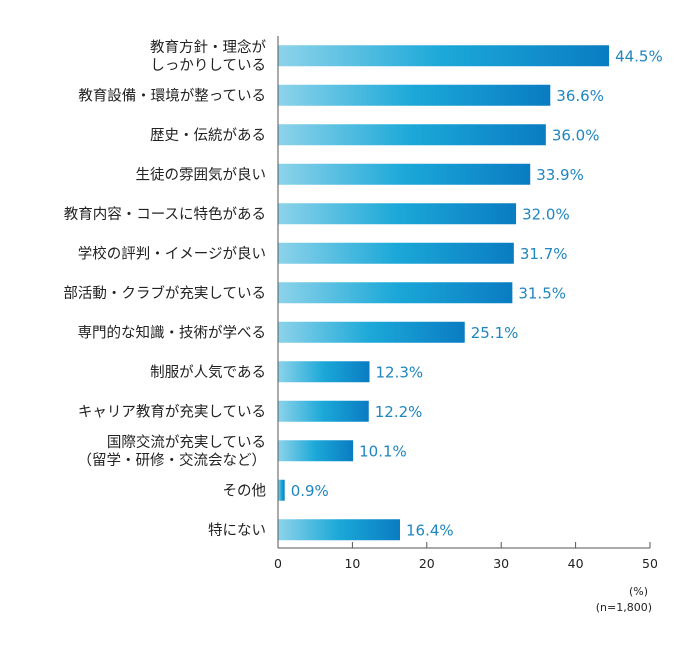 This screenshot has height=650, width=700. I want to click on value-label: 36.0%, so click(576, 135).